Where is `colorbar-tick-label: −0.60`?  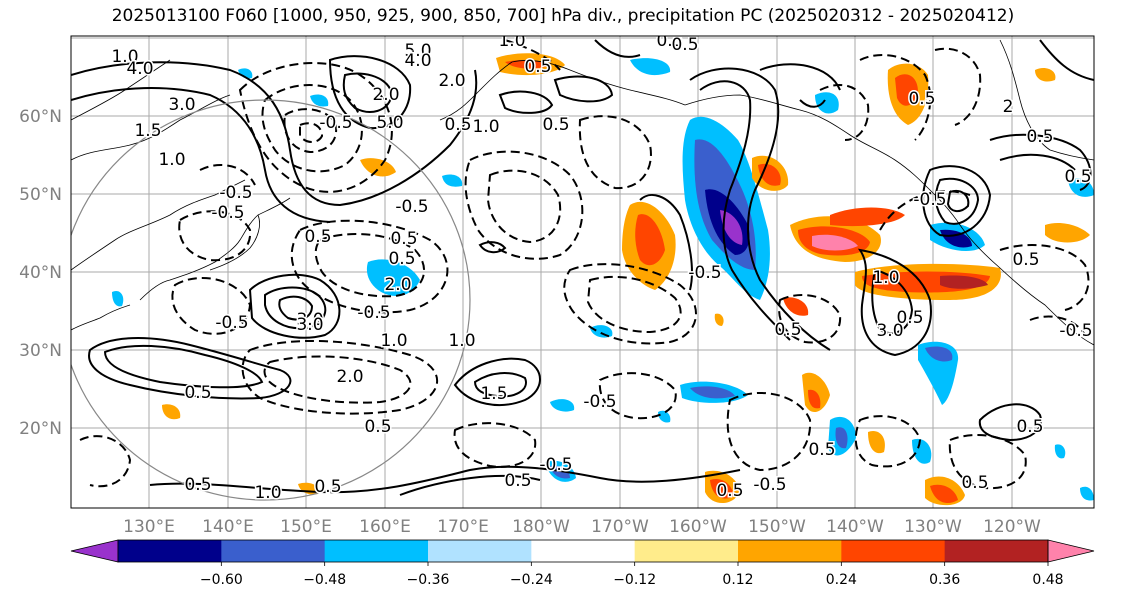
colorbar-tick-label: −0.60 is located at coordinates (221, 580).